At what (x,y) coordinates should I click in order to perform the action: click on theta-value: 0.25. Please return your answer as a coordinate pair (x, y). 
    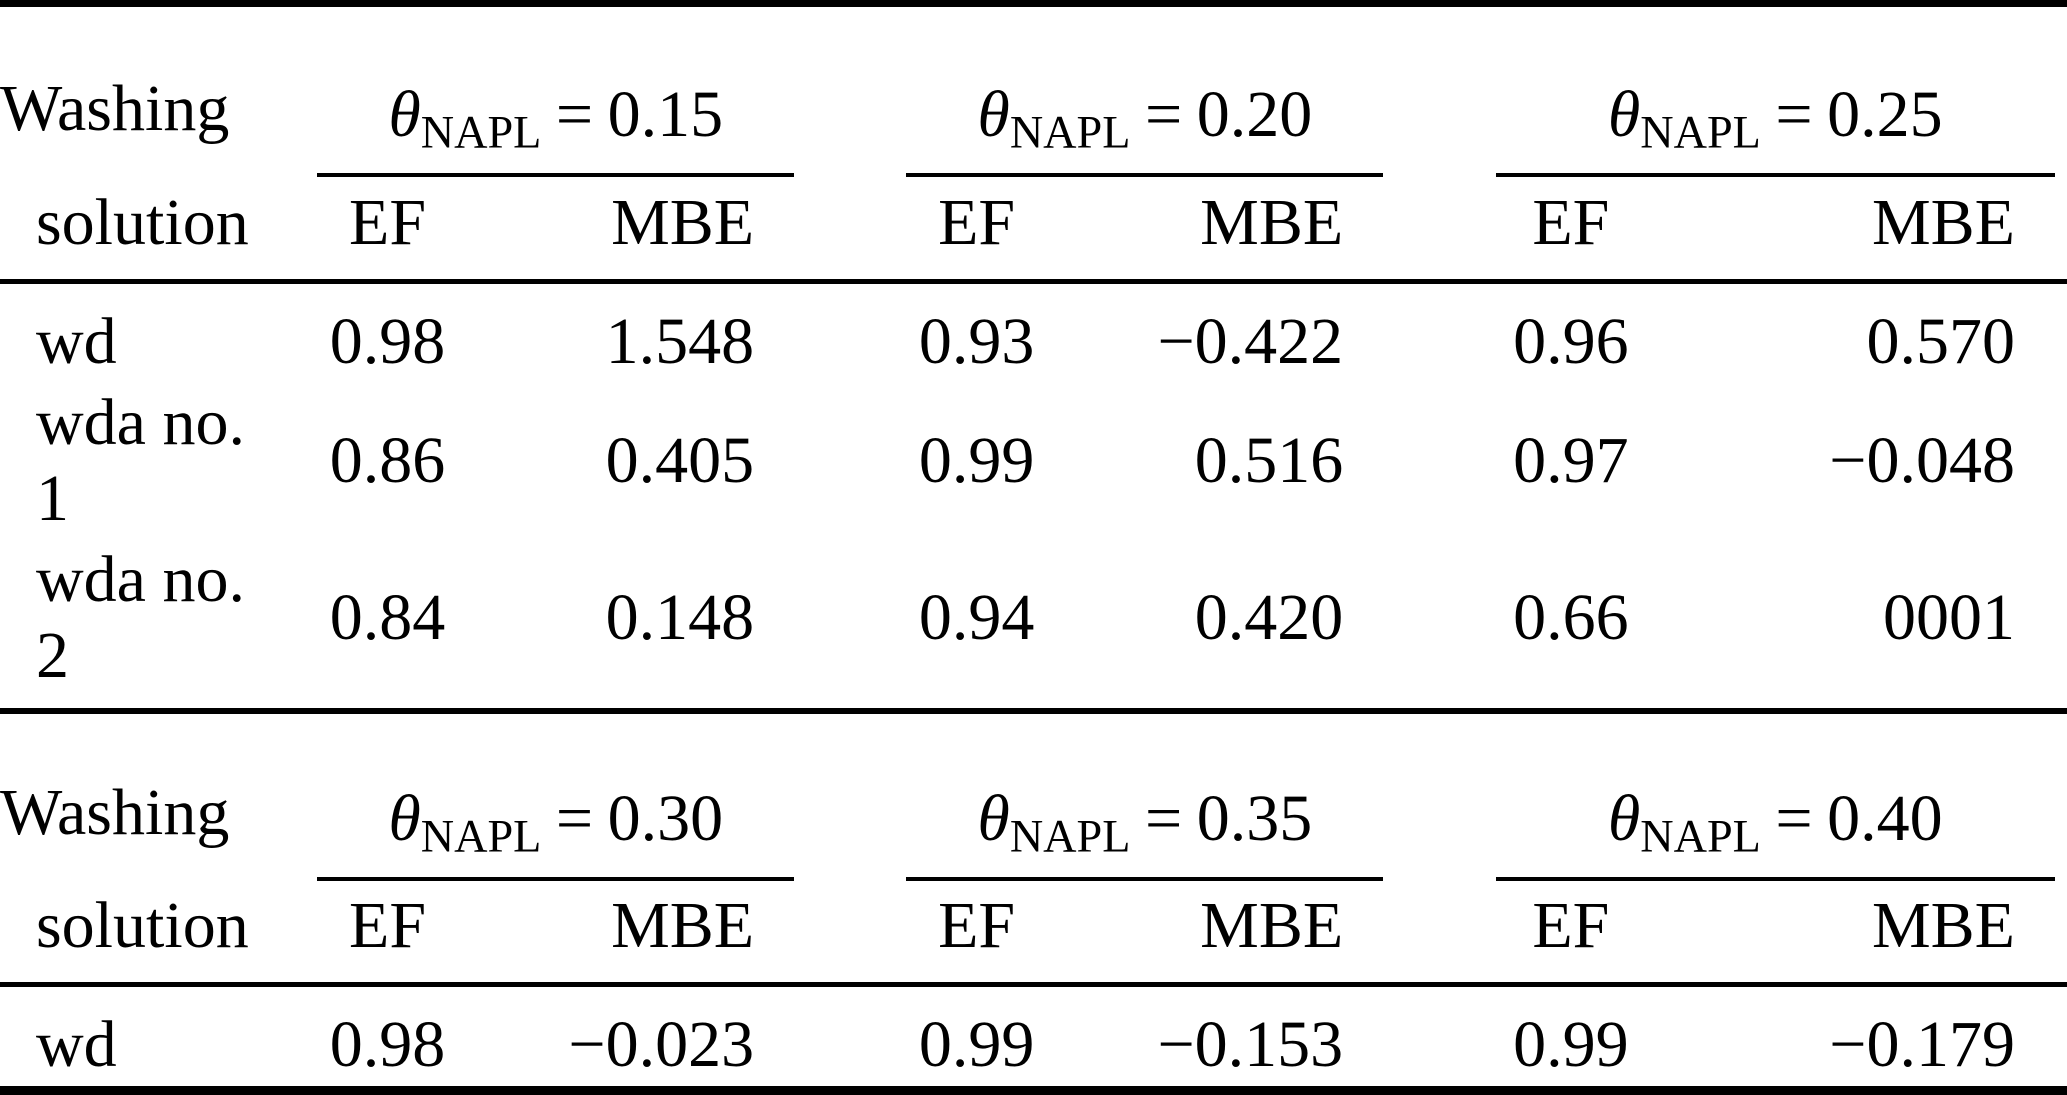
    Looking at the image, I should click on (1885, 115).